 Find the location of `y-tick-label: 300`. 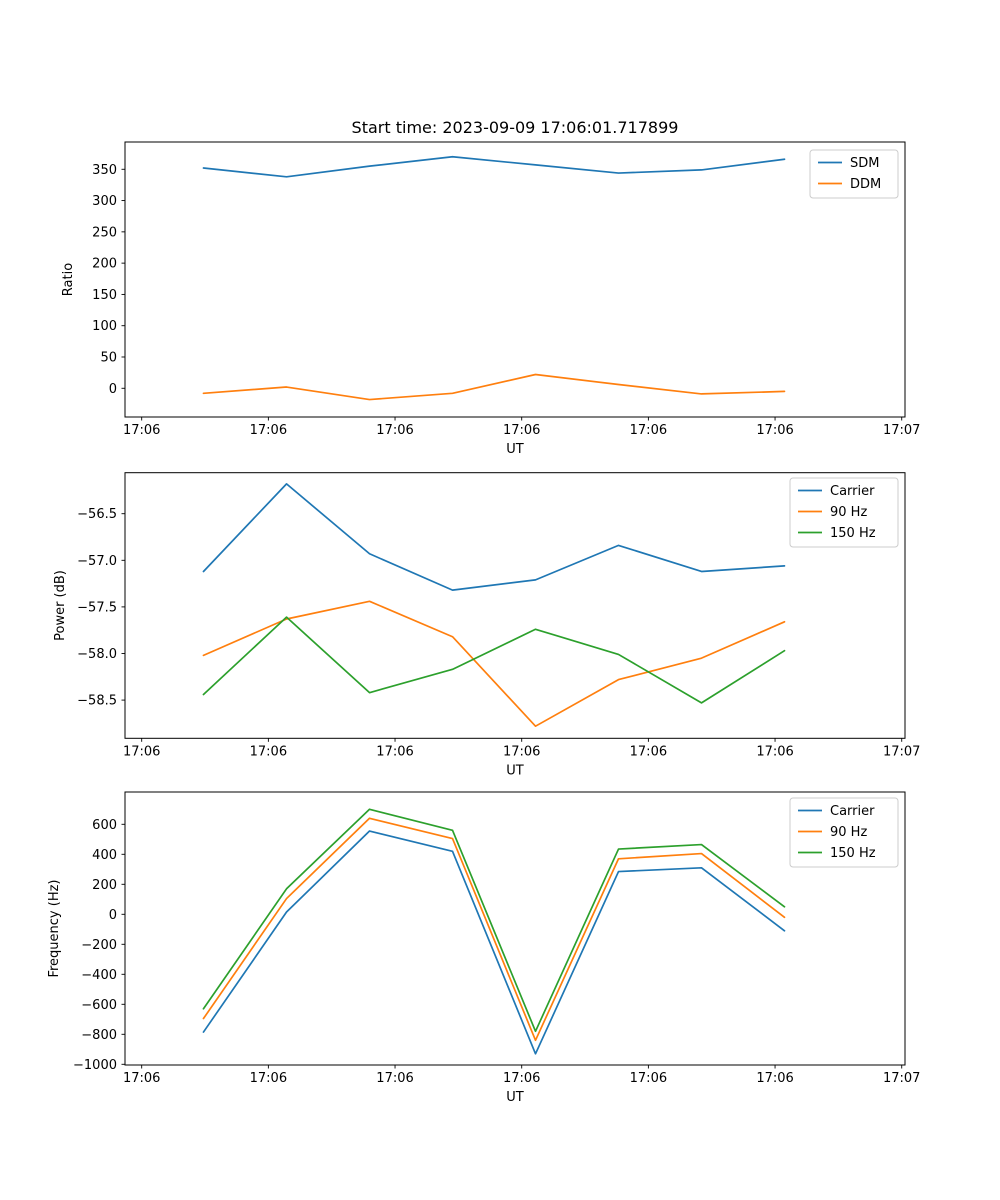

y-tick-label: 300 is located at coordinates (104, 201).